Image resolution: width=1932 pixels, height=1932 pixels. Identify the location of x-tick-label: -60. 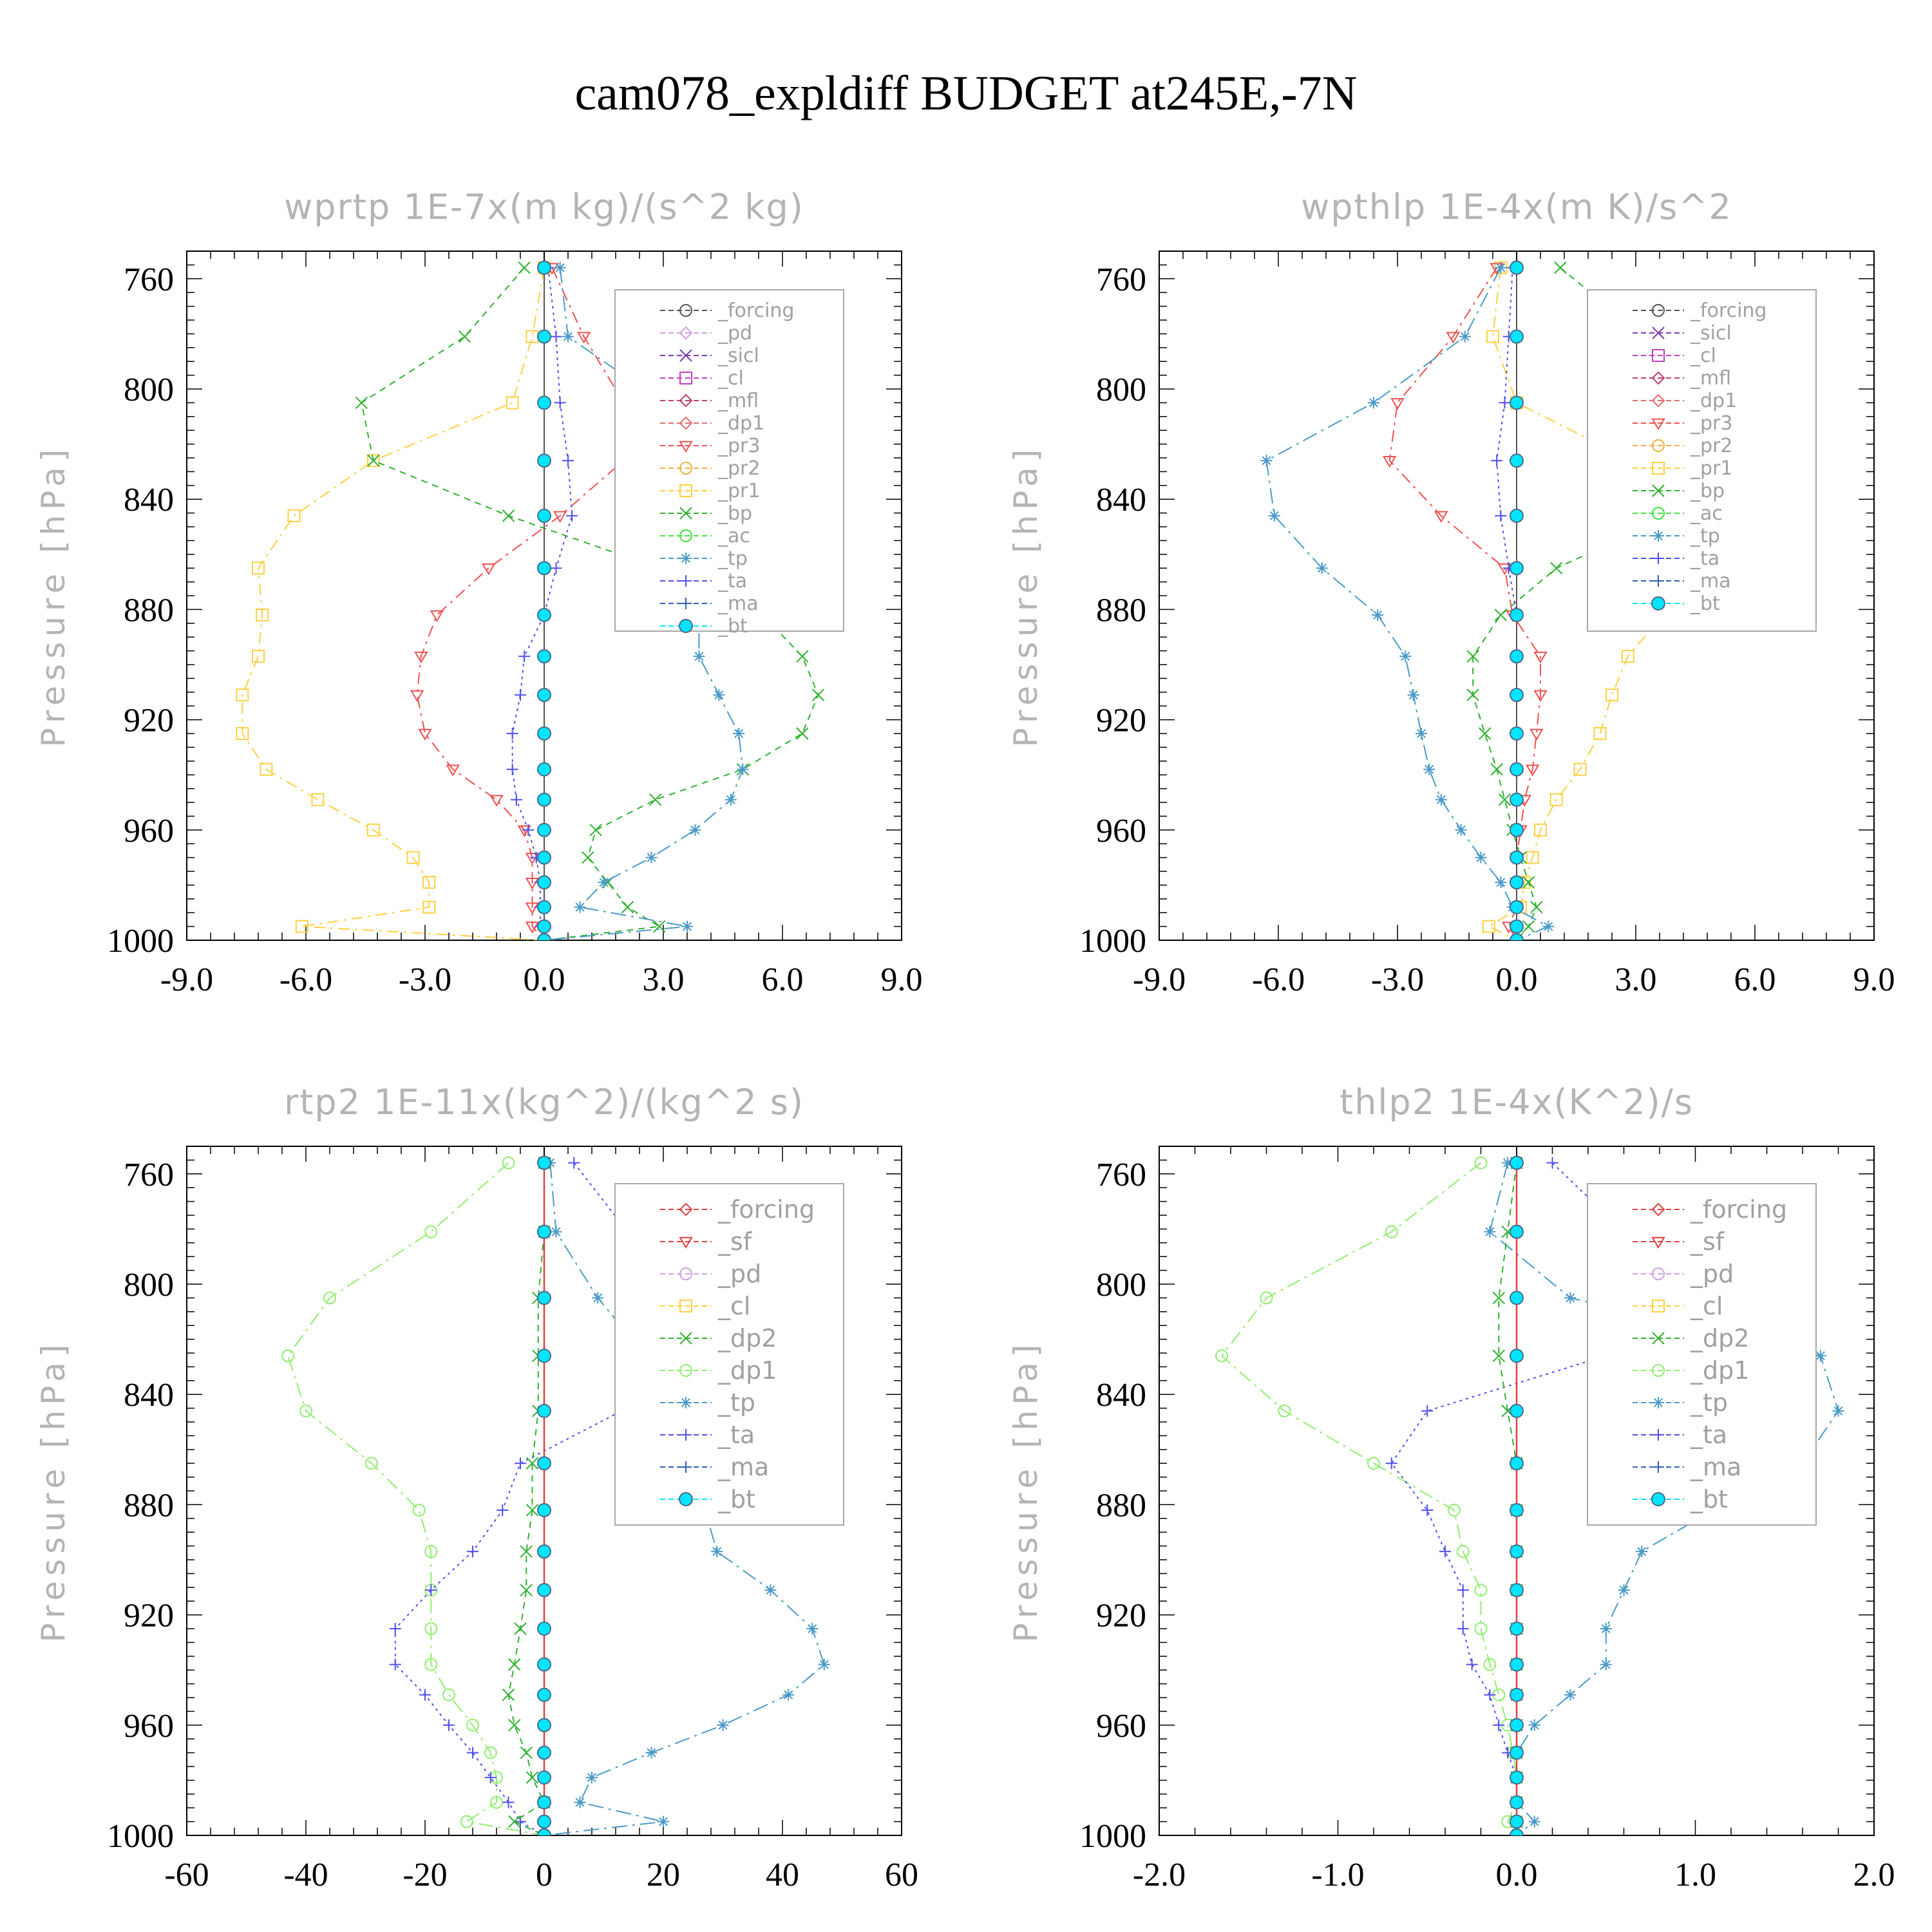
(186, 1875).